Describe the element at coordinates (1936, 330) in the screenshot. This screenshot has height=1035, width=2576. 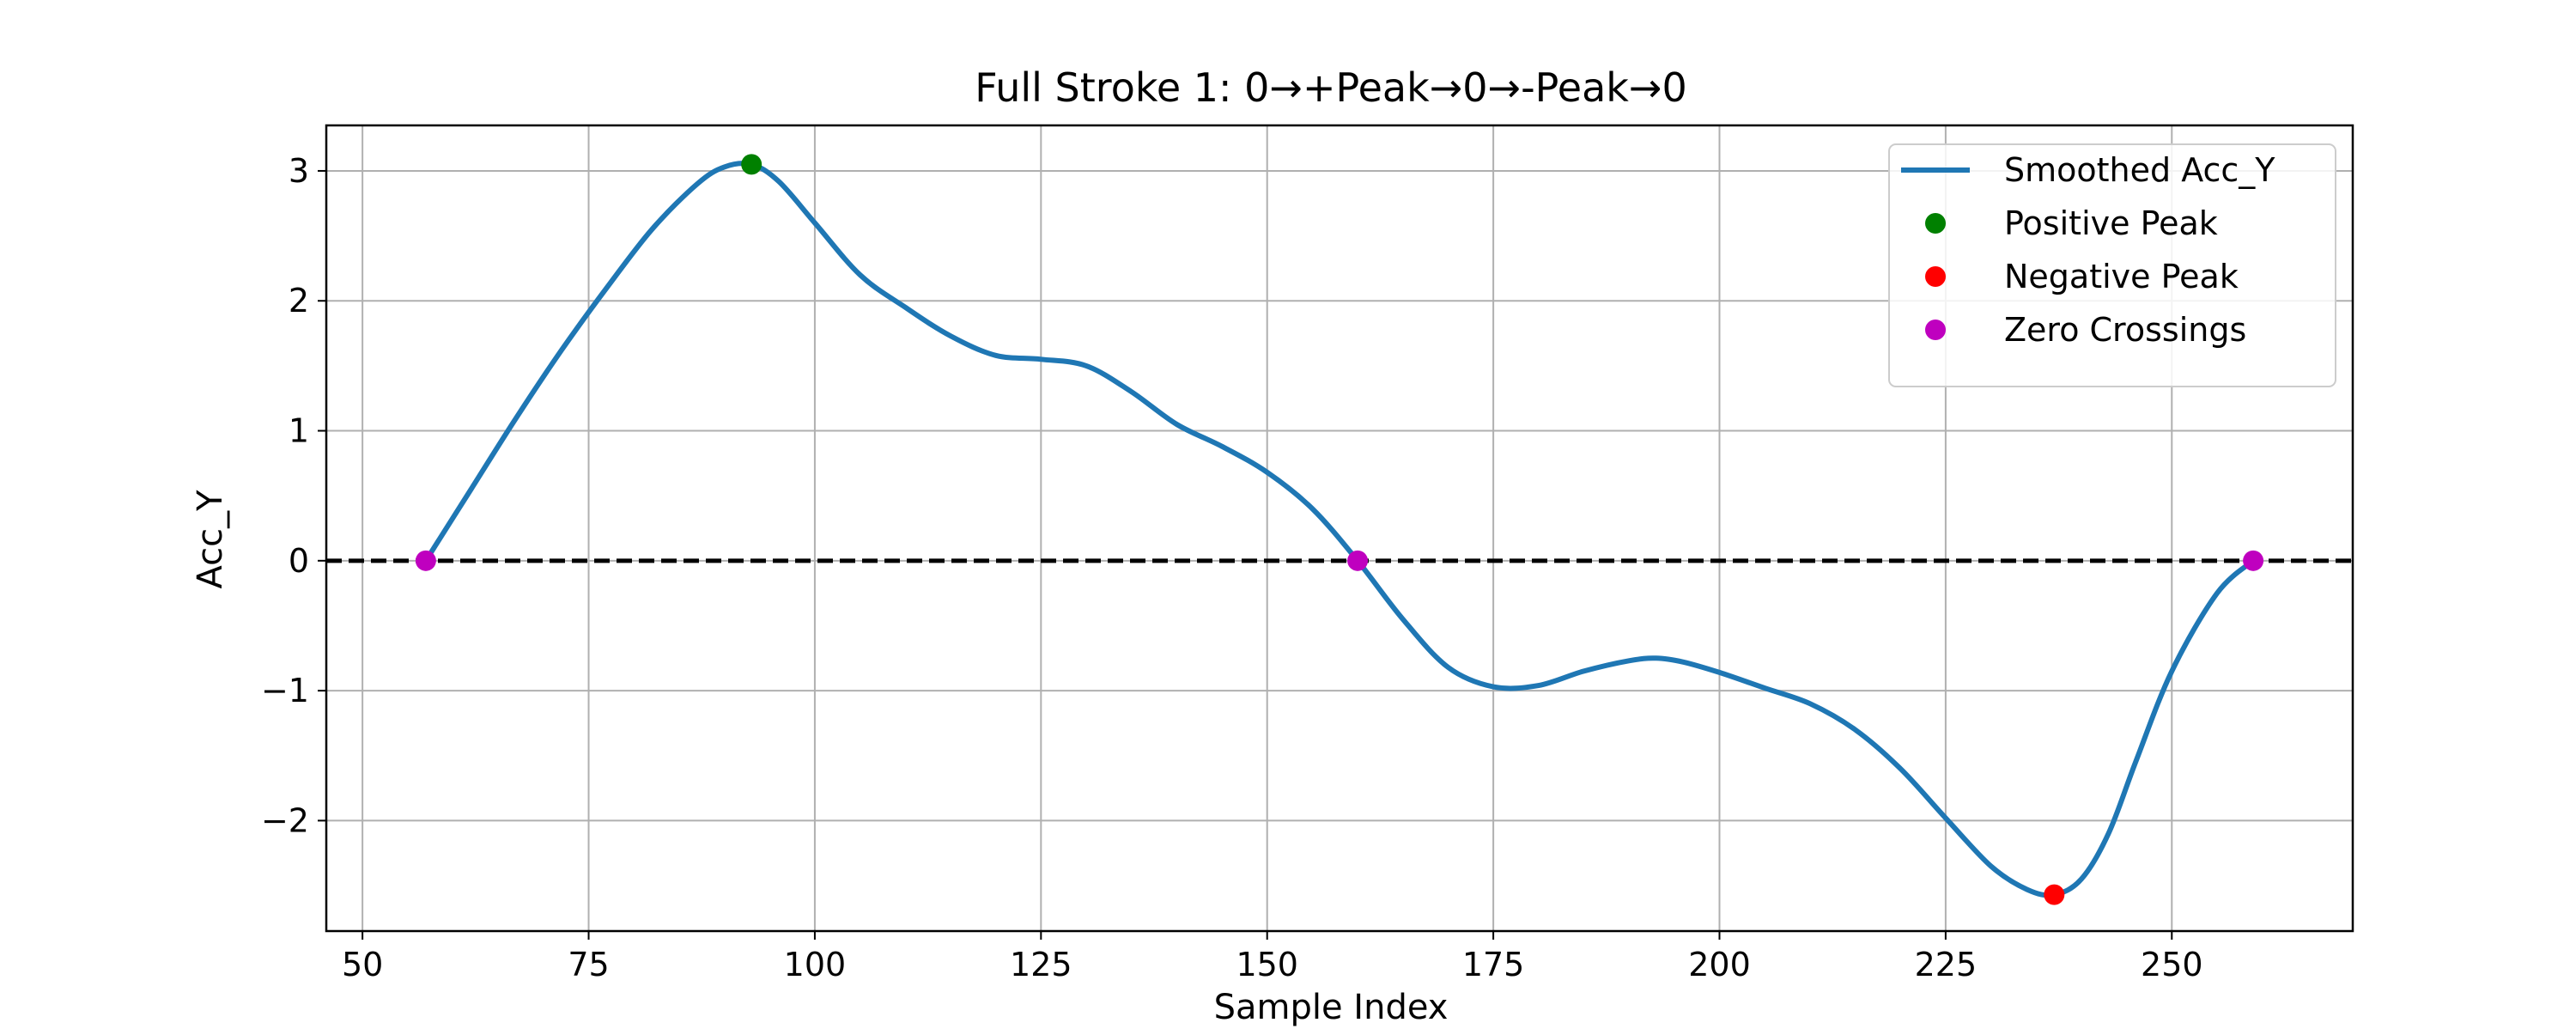
I see `legend-swatch-zero-crossings` at that location.